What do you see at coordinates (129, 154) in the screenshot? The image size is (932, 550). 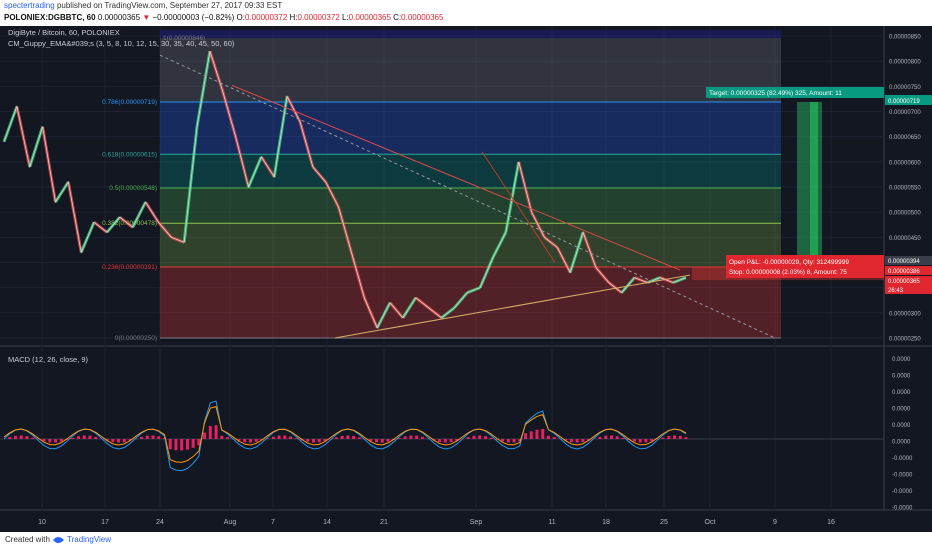 I see `fib-label: 0.618(0.00000615)` at bounding box center [129, 154].